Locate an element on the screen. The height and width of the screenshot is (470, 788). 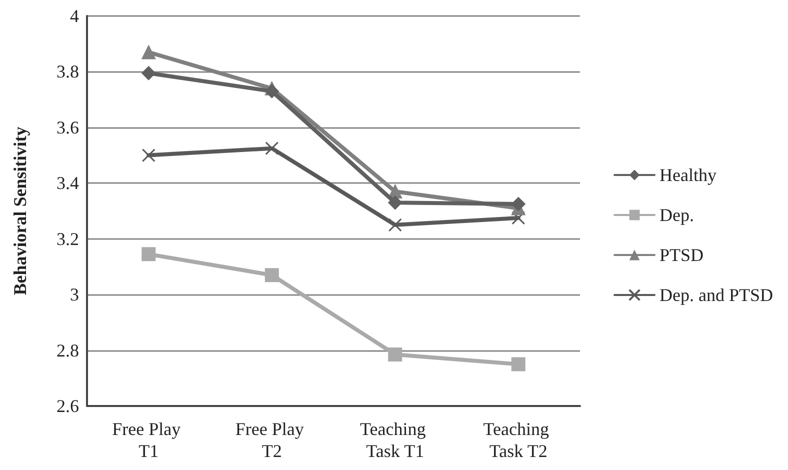
y-tick-label: 3.8 is located at coordinates (67, 72).